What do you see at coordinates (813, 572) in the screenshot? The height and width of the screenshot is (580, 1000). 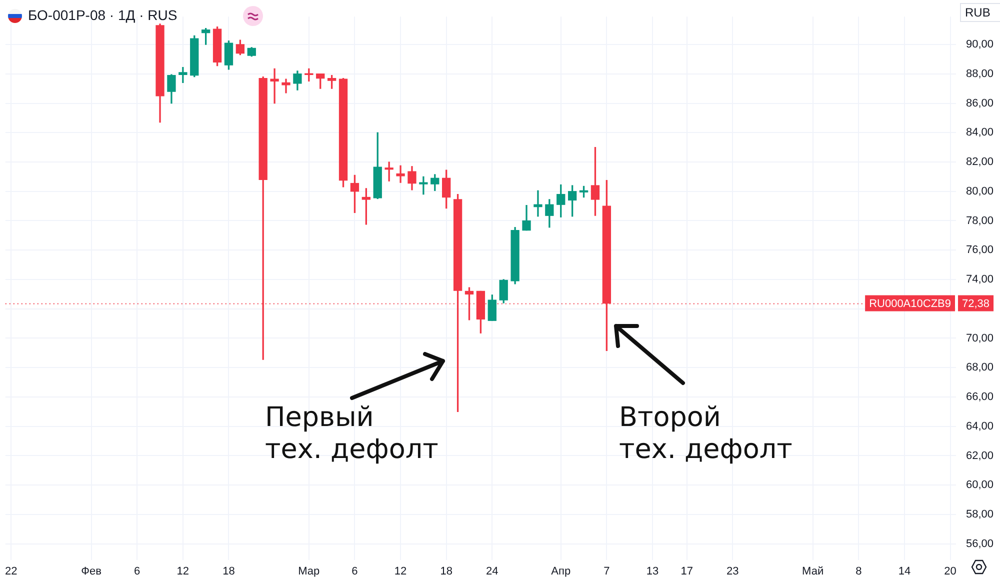 I see `x-tick-label: Май` at bounding box center [813, 572].